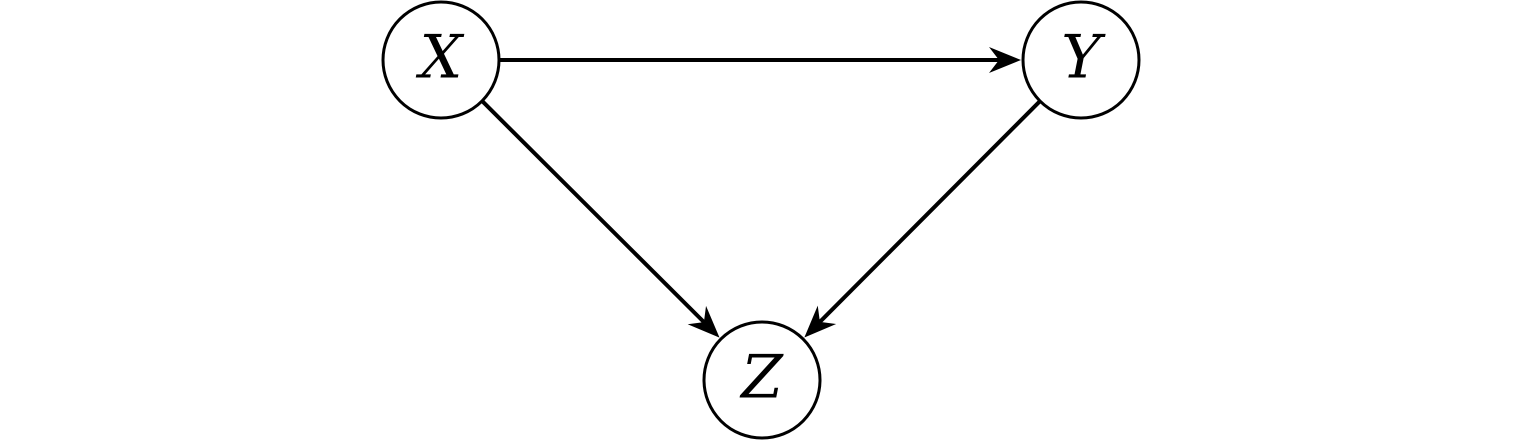 This screenshot has width=1524, height=441. I want to click on node-label: Z, so click(761, 378).